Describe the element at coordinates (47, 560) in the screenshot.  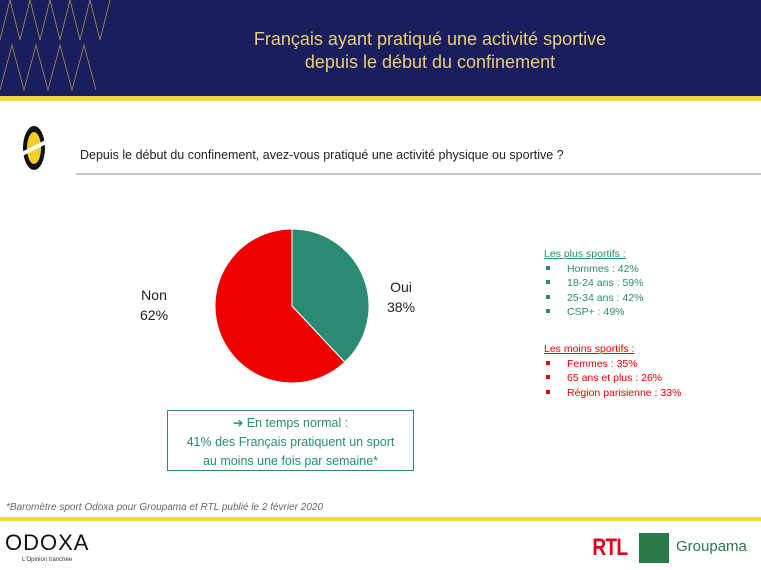
I see `odoxa-tagline: L'Opinion tranchée` at that location.